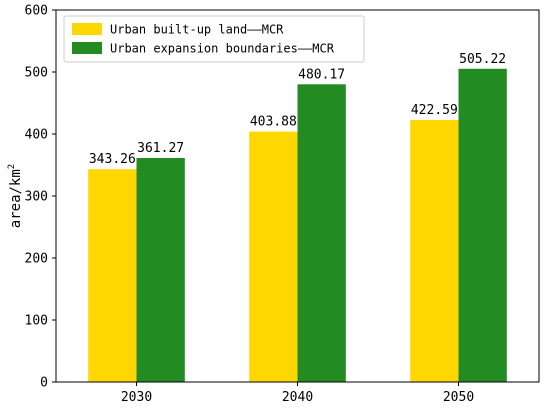 This screenshot has height=411, width=550. I want to click on y-axis-title: area/km2, so click(15, 196).